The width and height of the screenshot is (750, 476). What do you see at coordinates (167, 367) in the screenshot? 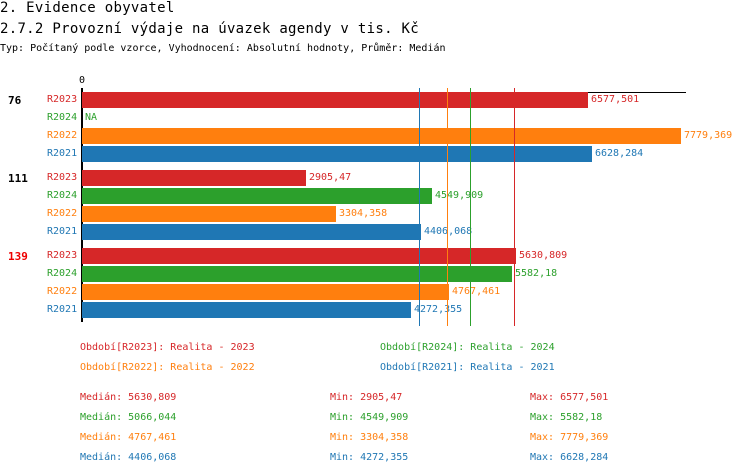
I see `legend-item: Období[R2022]: Realita - 2022` at bounding box center [167, 367].